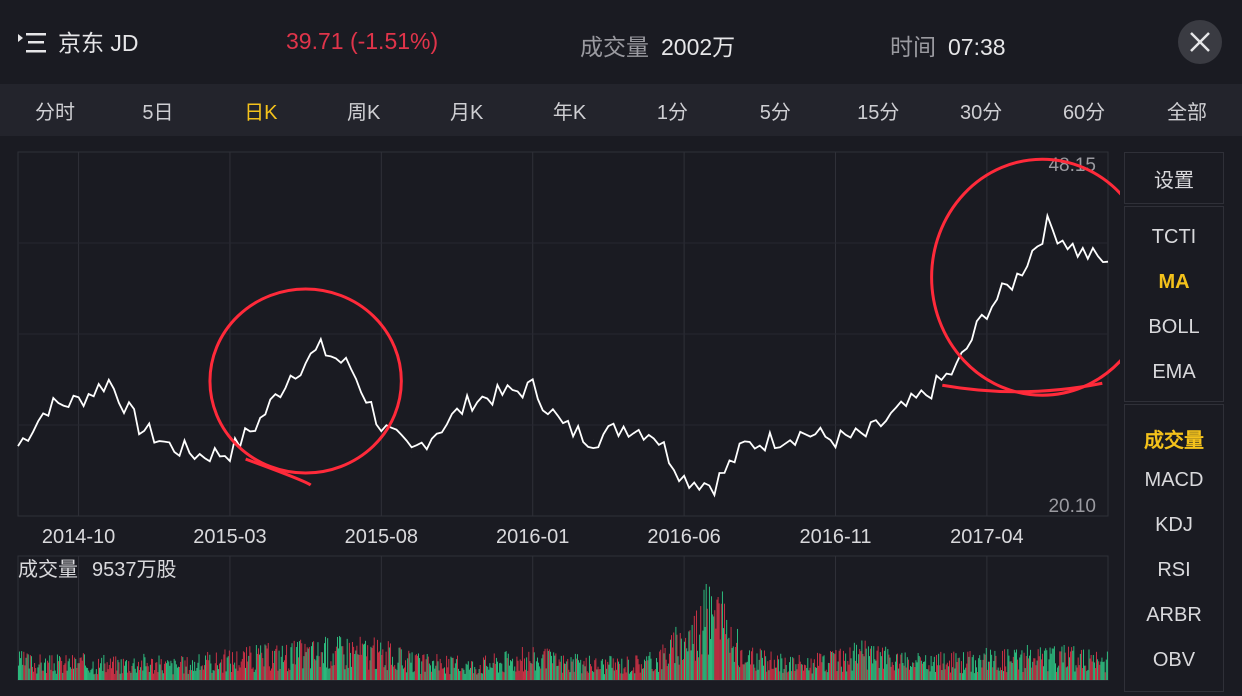 The image size is (1242, 696). I want to click on indicator-obv: OBV, so click(1174, 660).